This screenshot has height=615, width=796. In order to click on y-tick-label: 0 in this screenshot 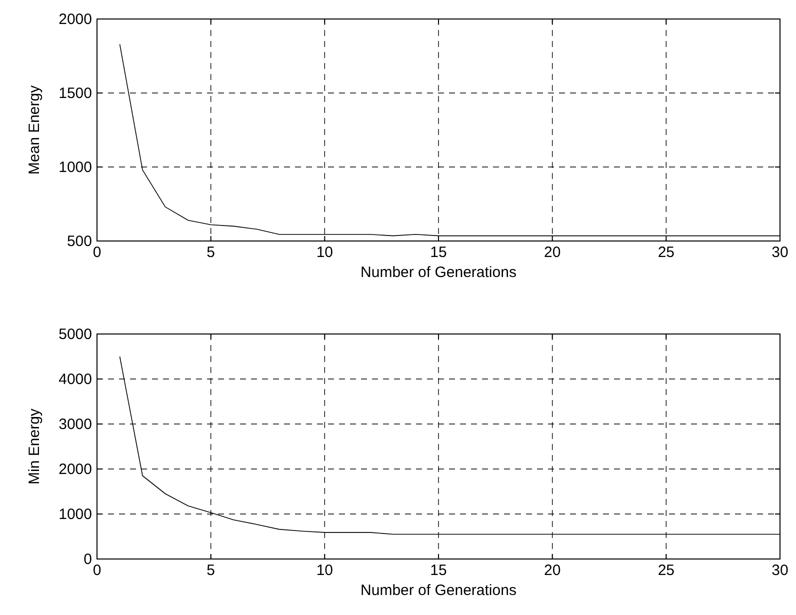, I will do `click(88, 559)`.